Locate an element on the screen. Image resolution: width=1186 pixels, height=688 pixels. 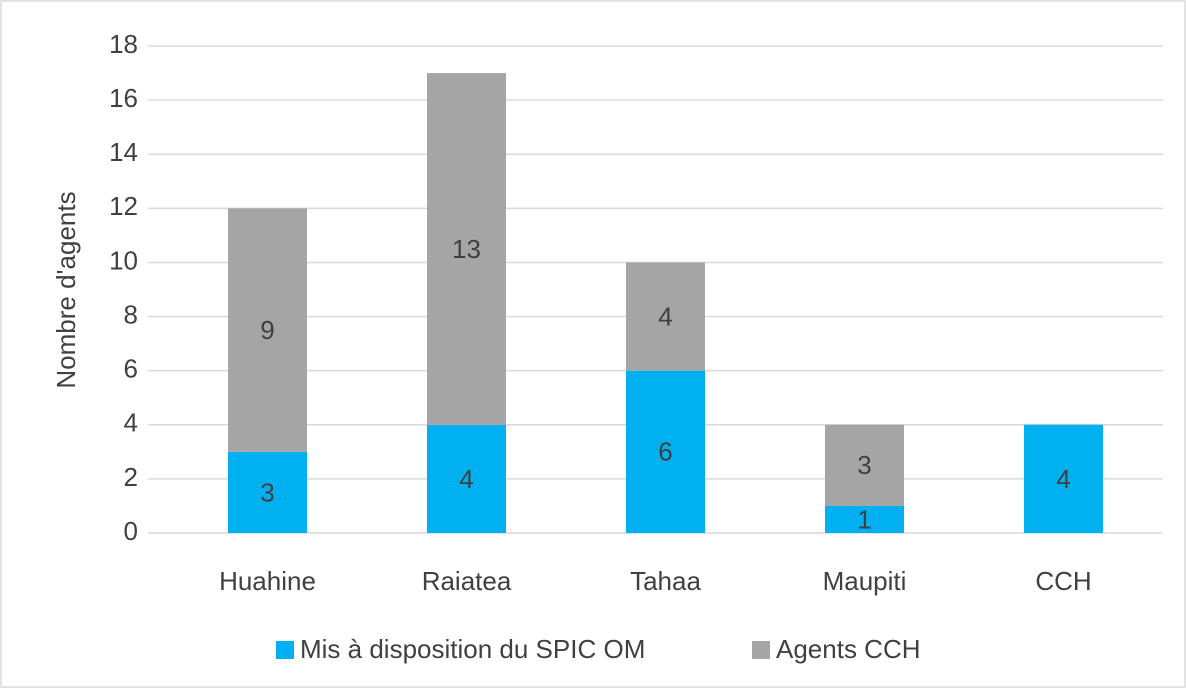
legend-label: Mis à disposition du SPIC OM is located at coordinates (472, 649).